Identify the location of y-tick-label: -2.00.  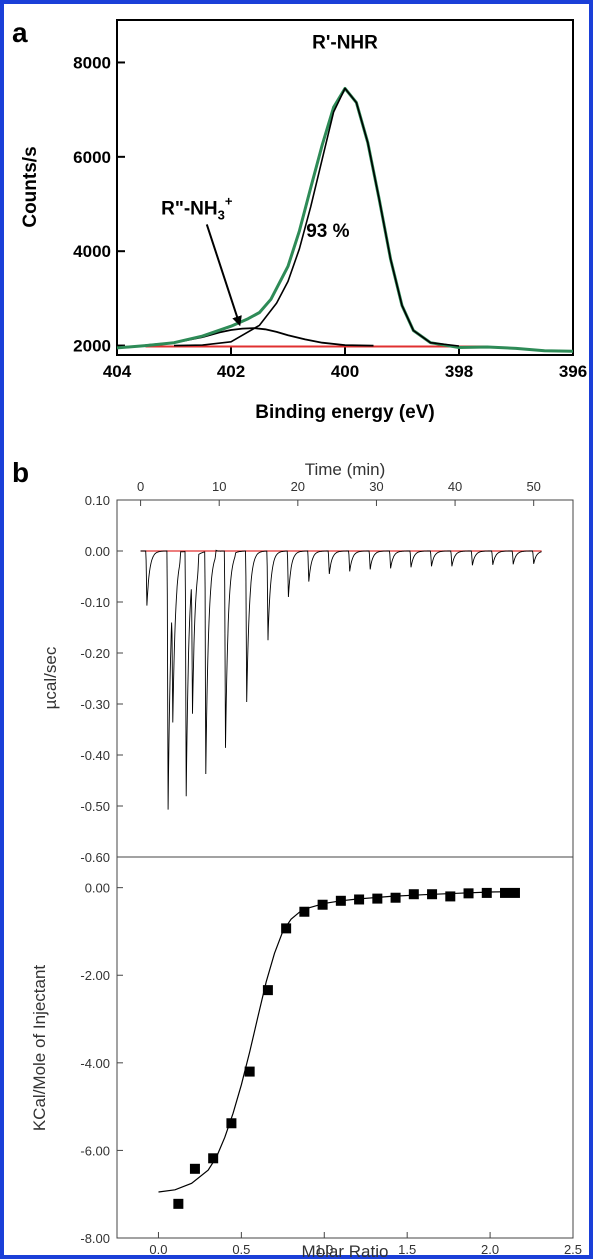
(95, 975).